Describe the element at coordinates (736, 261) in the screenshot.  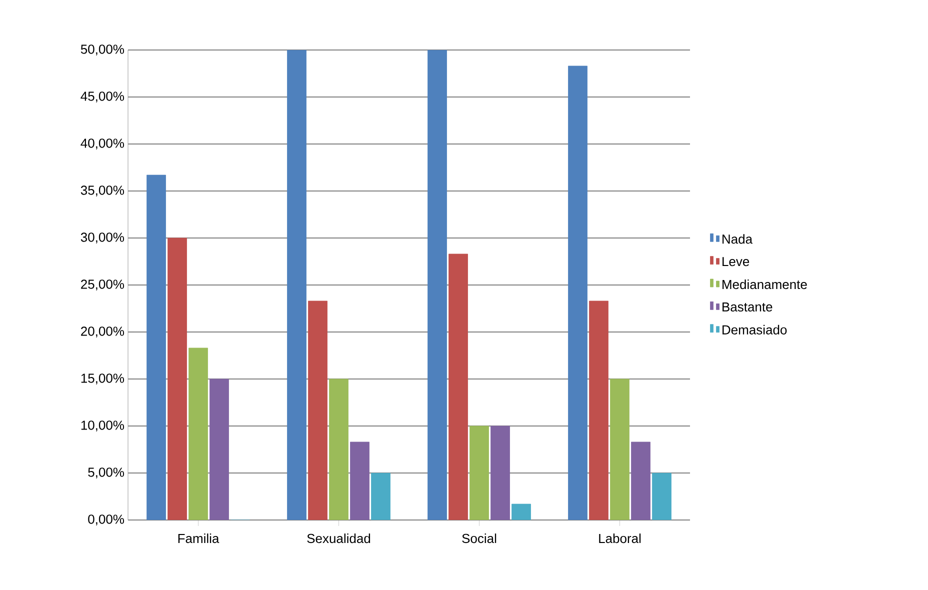
I see `legend-label: Leve` at that location.